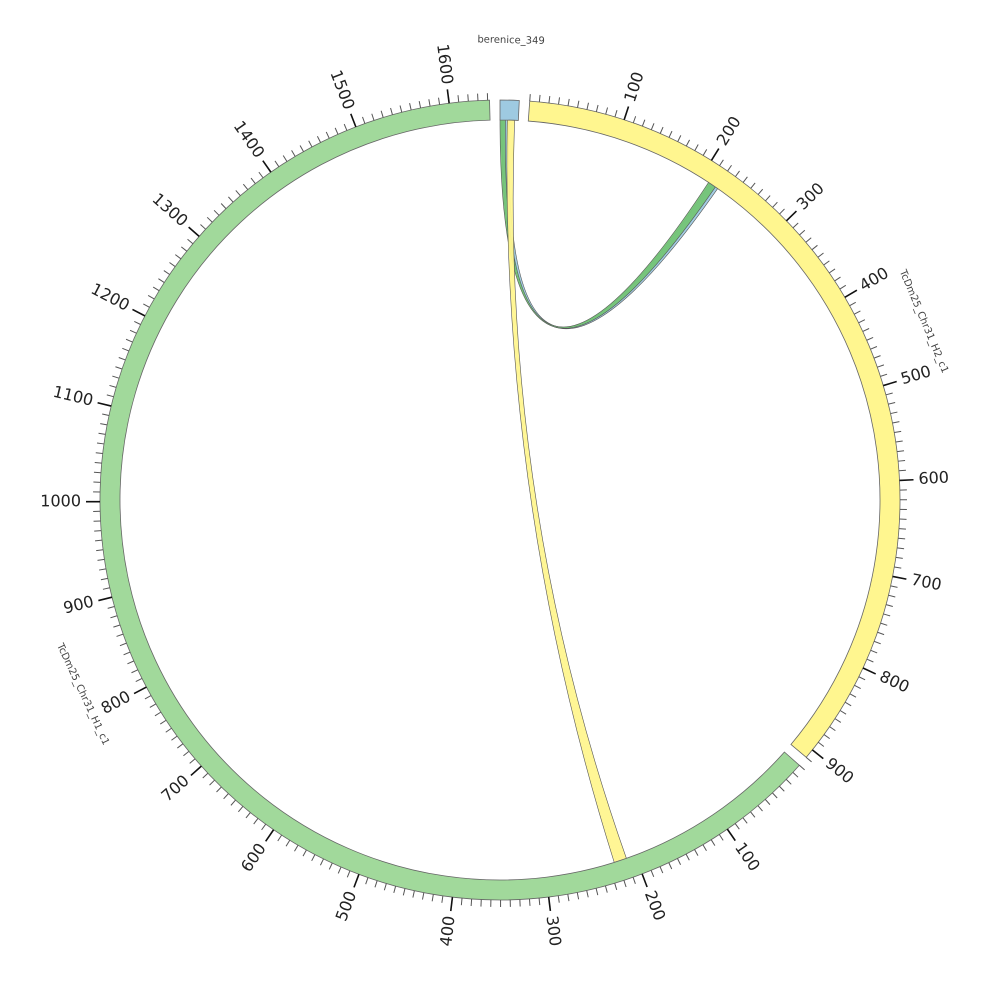 The image size is (1000, 1004). I want to click on tick-label: 100, so click(634, 86).